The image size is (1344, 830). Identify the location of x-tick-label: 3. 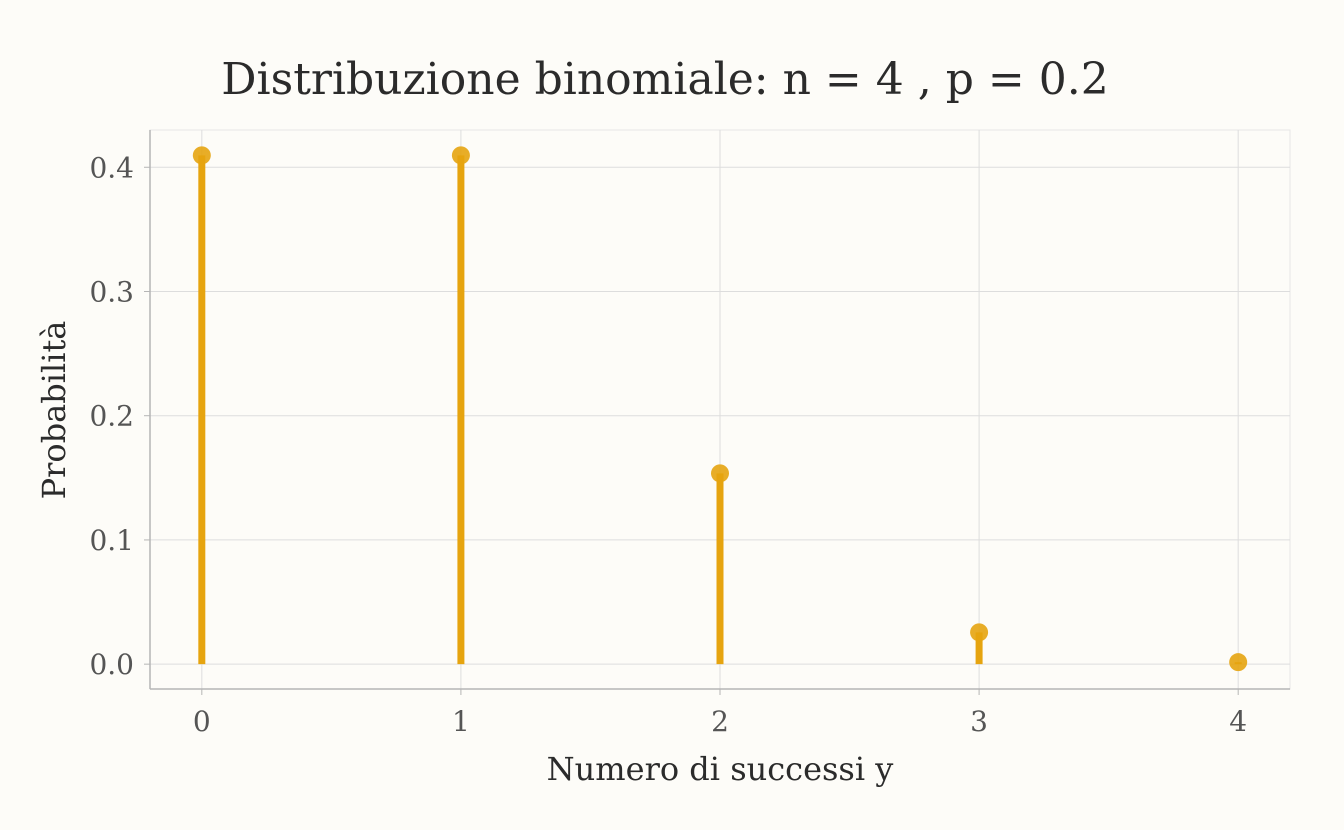
(979, 721).